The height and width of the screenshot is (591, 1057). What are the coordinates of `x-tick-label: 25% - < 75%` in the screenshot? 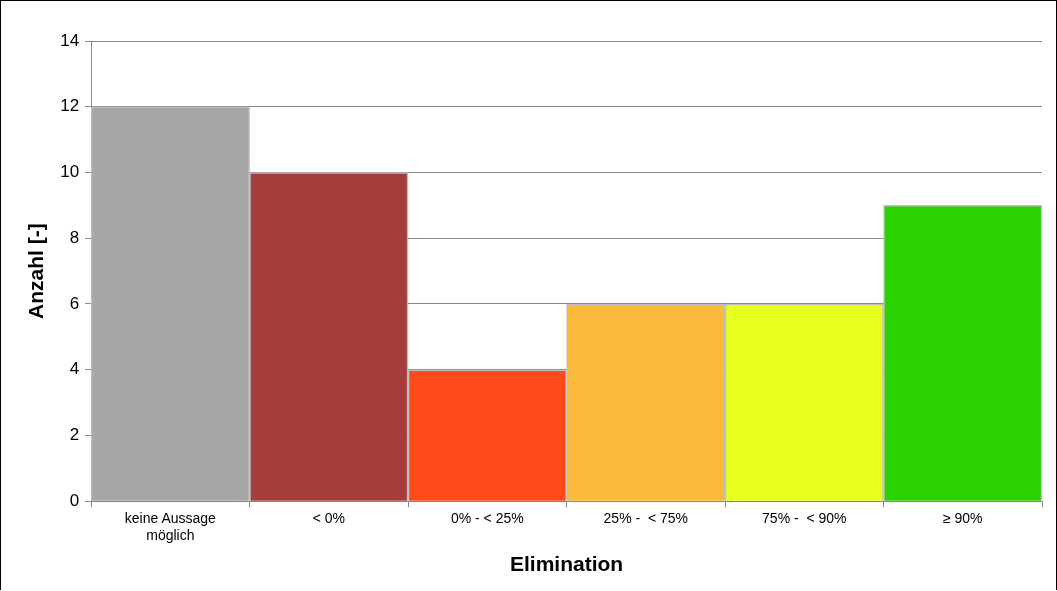 It's located at (646, 518).